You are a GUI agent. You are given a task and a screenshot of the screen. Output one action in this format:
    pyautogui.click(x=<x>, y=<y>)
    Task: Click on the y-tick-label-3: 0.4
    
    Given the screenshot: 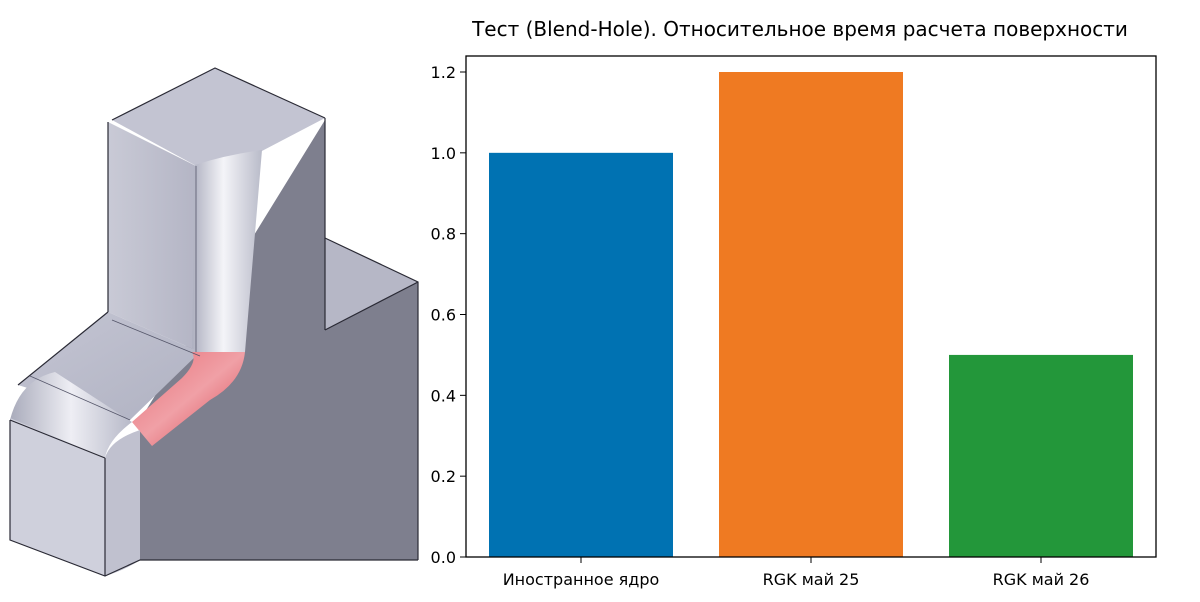 What is the action you would take?
    pyautogui.click(x=443, y=395)
    